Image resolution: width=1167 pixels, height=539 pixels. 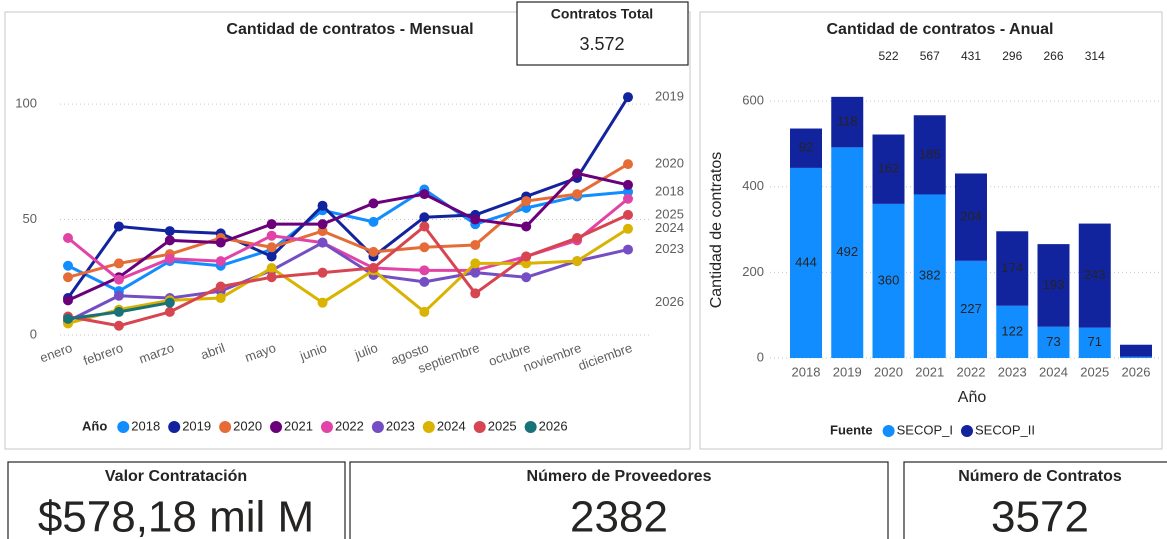 What do you see at coordinates (888, 371) in the screenshot?
I see `x-tick-label: 2020` at bounding box center [888, 371].